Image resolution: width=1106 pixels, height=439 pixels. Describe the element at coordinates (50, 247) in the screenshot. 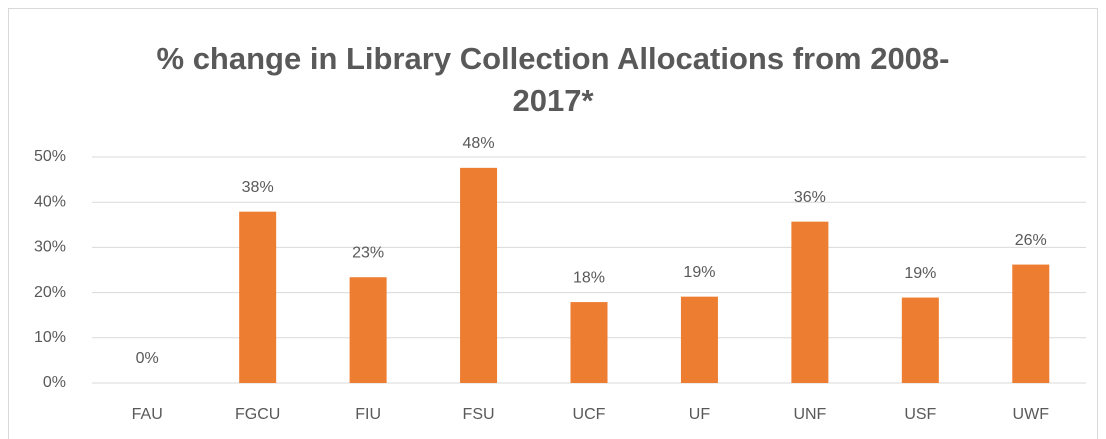

I see `y-tick-label: 30%` at that location.